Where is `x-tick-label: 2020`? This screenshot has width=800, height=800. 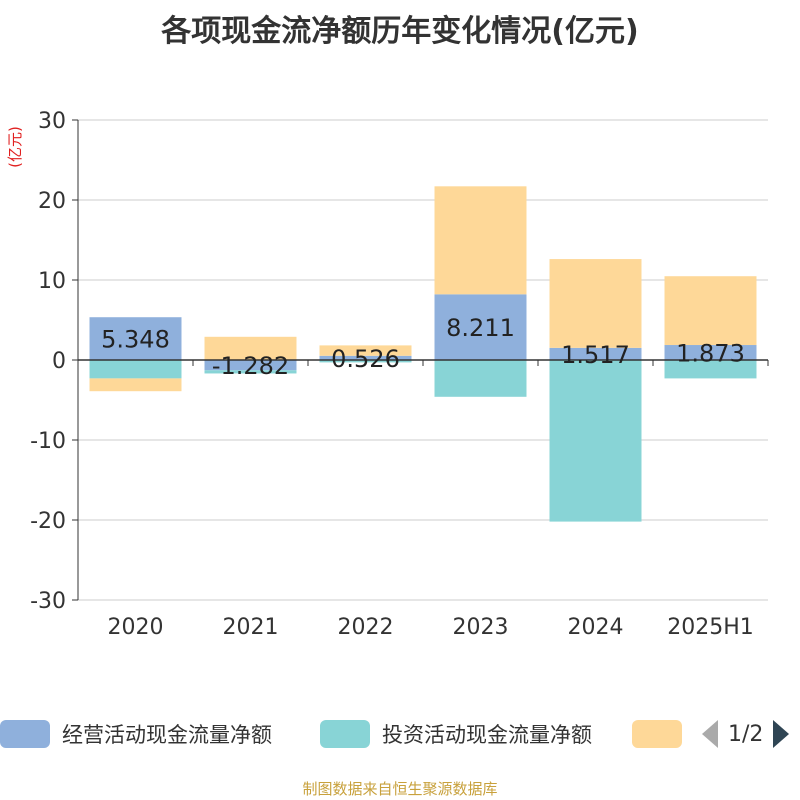 x-tick-label: 2020 is located at coordinates (136, 627).